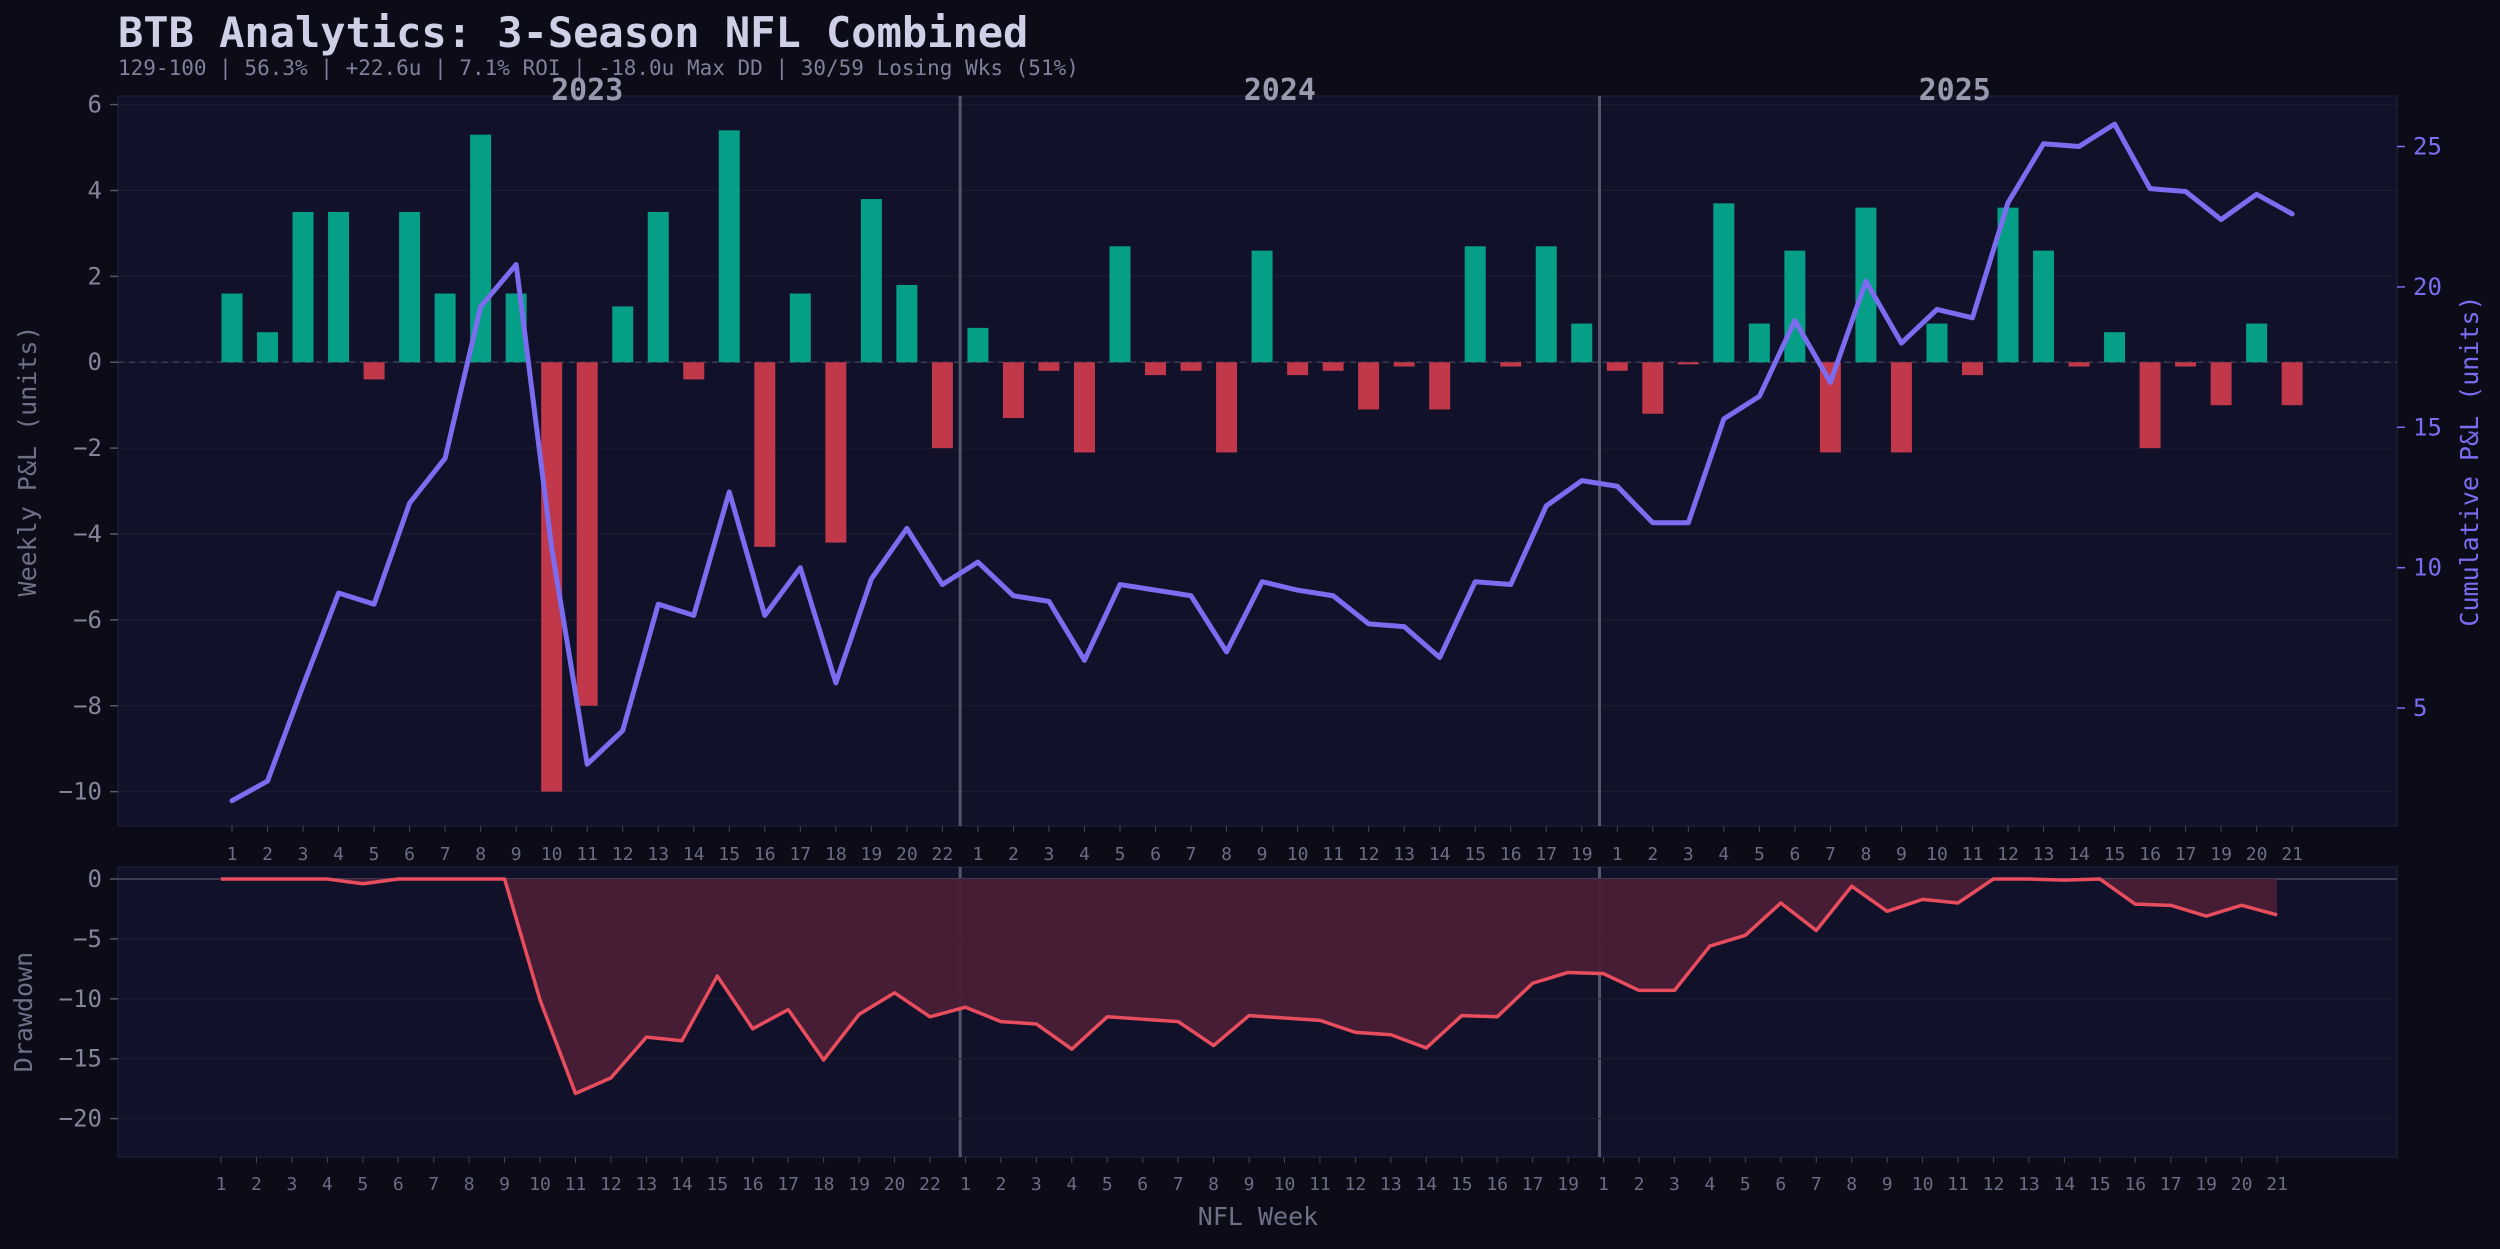 This screenshot has width=2500, height=1249. Describe the element at coordinates (2427, 287) in the screenshot. I see `y2-tick-label: 20` at that location.